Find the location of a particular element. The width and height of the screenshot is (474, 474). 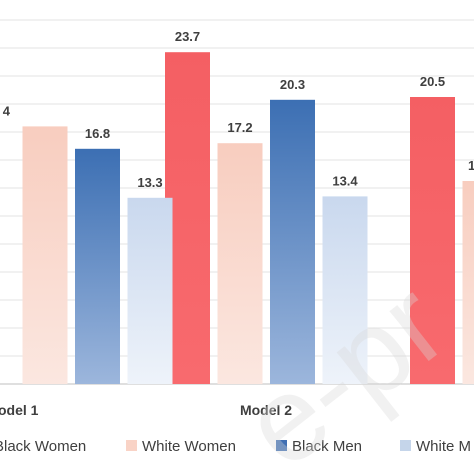

legend-label-black-men: Black Men is located at coordinates (327, 446).